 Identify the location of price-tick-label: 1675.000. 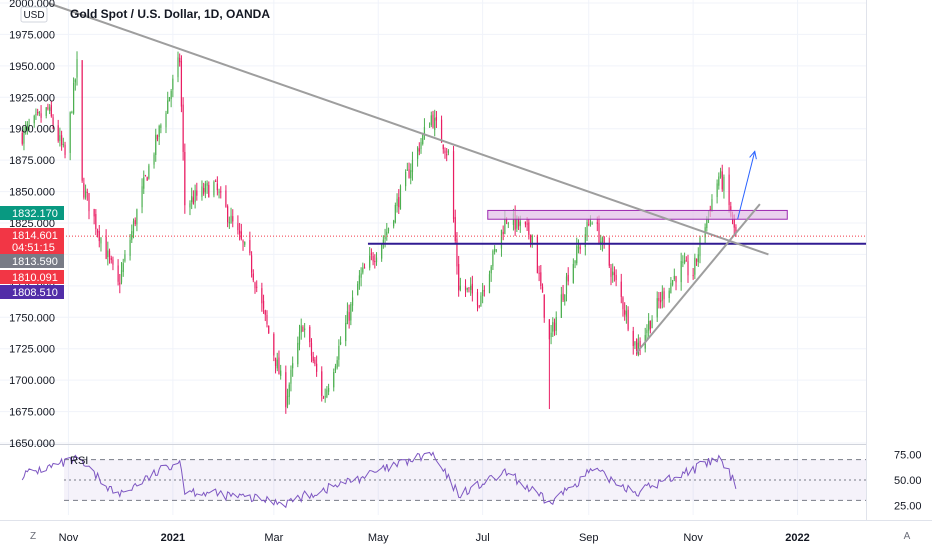
(32, 413).